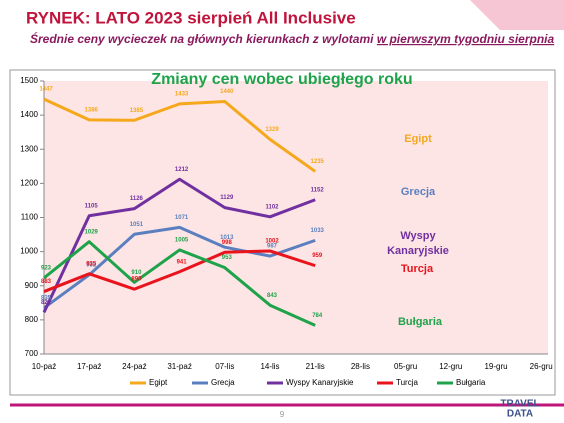 Image resolution: width=564 pixels, height=423 pixels. Describe the element at coordinates (136, 280) in the screenshot. I see `data-label: 890` at that location.